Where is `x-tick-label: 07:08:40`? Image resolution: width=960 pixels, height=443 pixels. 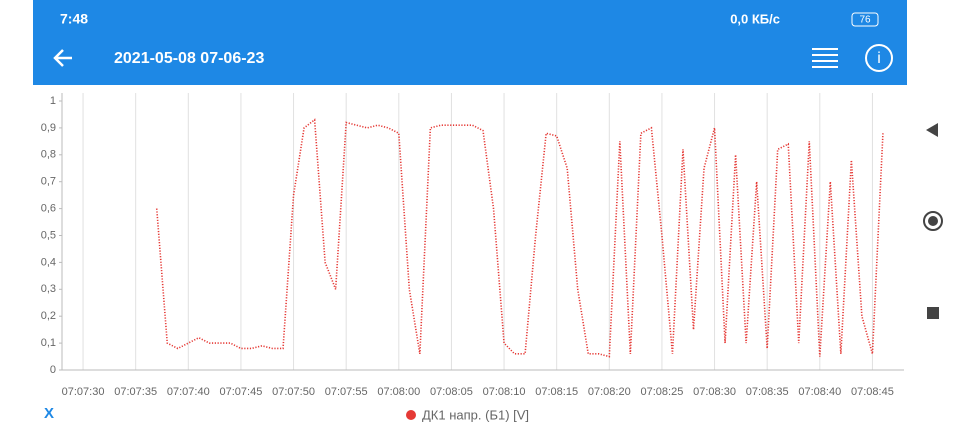 x-tick-label: 07:08:40 is located at coordinates (819, 392).